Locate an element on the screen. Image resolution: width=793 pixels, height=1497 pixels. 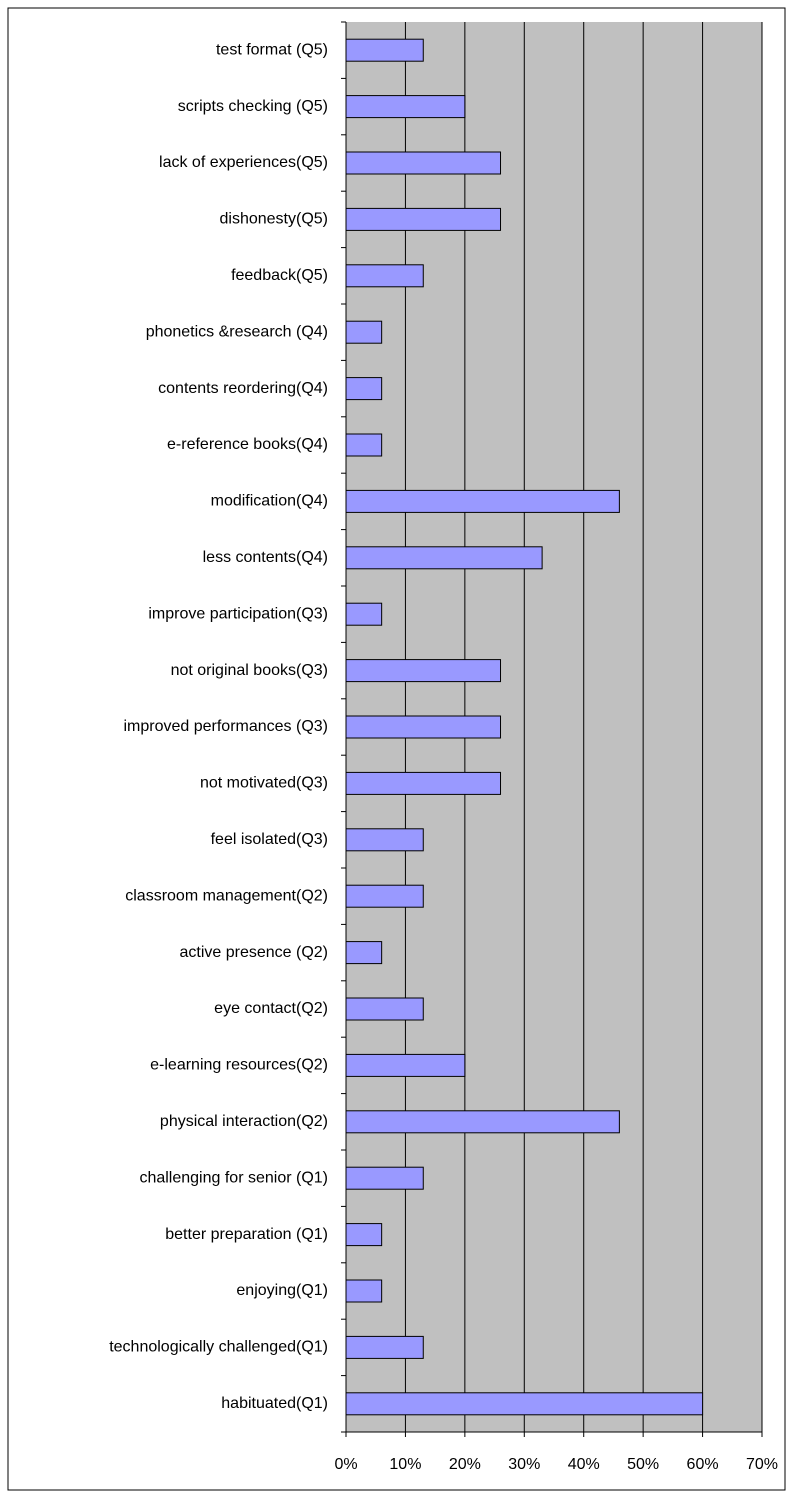
y-tick-label: not original books(Q3) is located at coordinates (249, 670).